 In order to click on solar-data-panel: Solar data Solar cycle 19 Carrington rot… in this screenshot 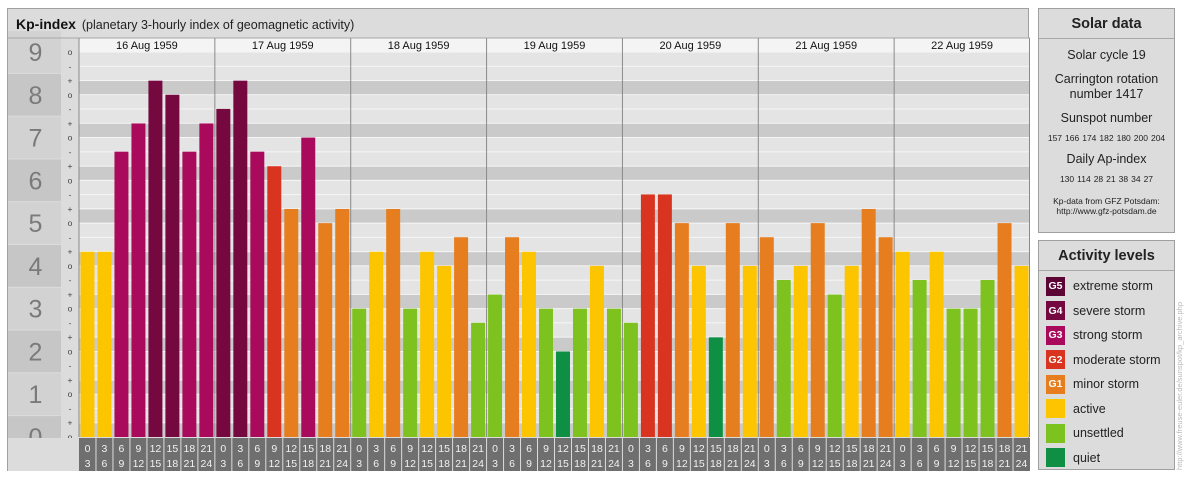, I will do `click(1106, 120)`.